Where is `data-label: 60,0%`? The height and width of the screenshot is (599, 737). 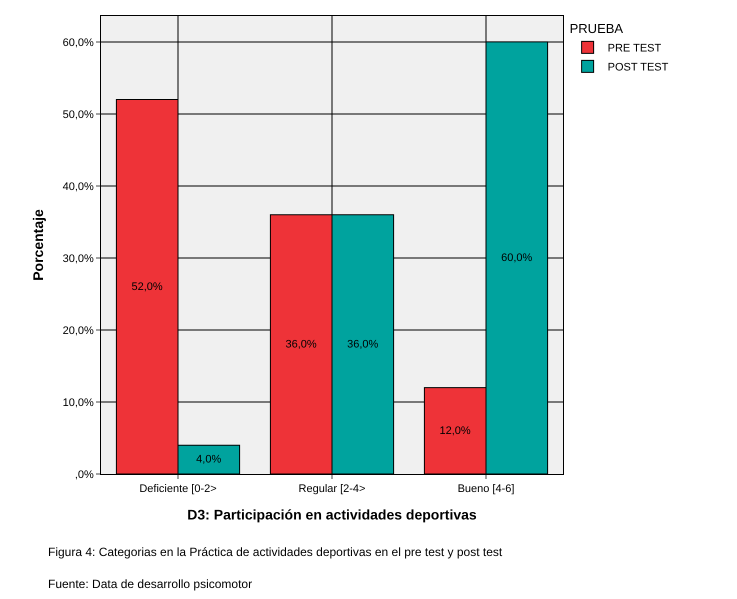 data-label: 60,0% is located at coordinates (517, 258).